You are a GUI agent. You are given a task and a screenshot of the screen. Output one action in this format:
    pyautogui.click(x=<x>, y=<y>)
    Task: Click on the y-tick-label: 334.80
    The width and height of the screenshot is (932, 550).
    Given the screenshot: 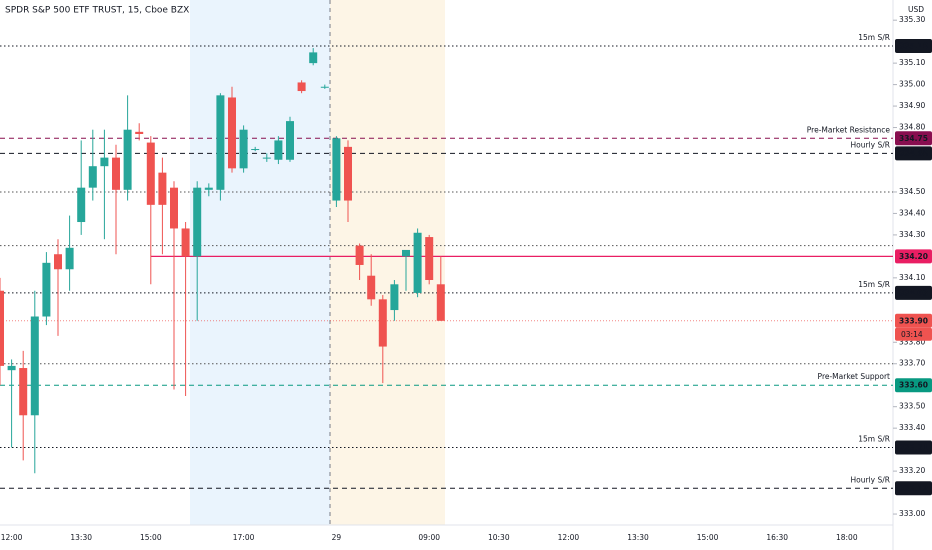 What is the action you would take?
    pyautogui.click(x=912, y=127)
    